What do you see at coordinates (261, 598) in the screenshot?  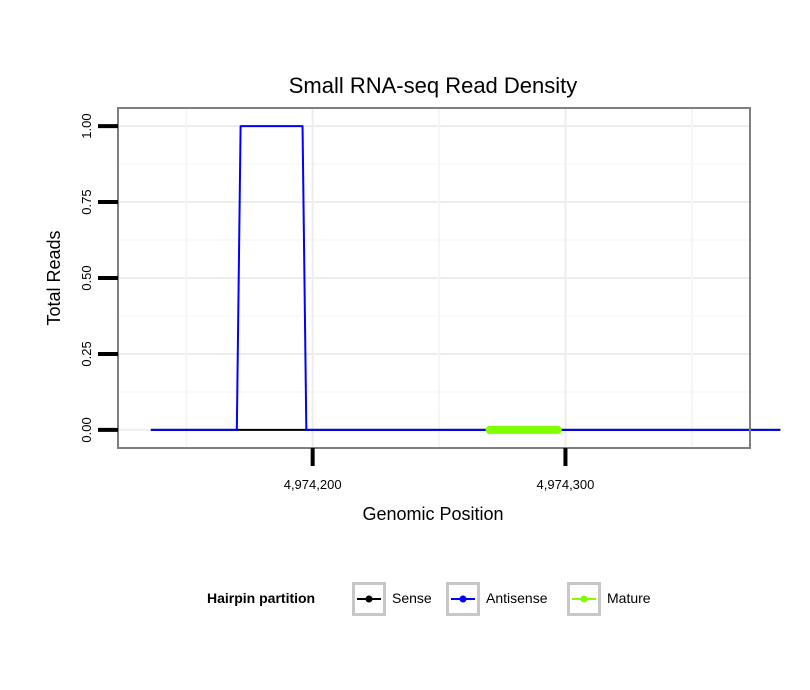 I see `legend-title: Hairpin partition` at bounding box center [261, 598].